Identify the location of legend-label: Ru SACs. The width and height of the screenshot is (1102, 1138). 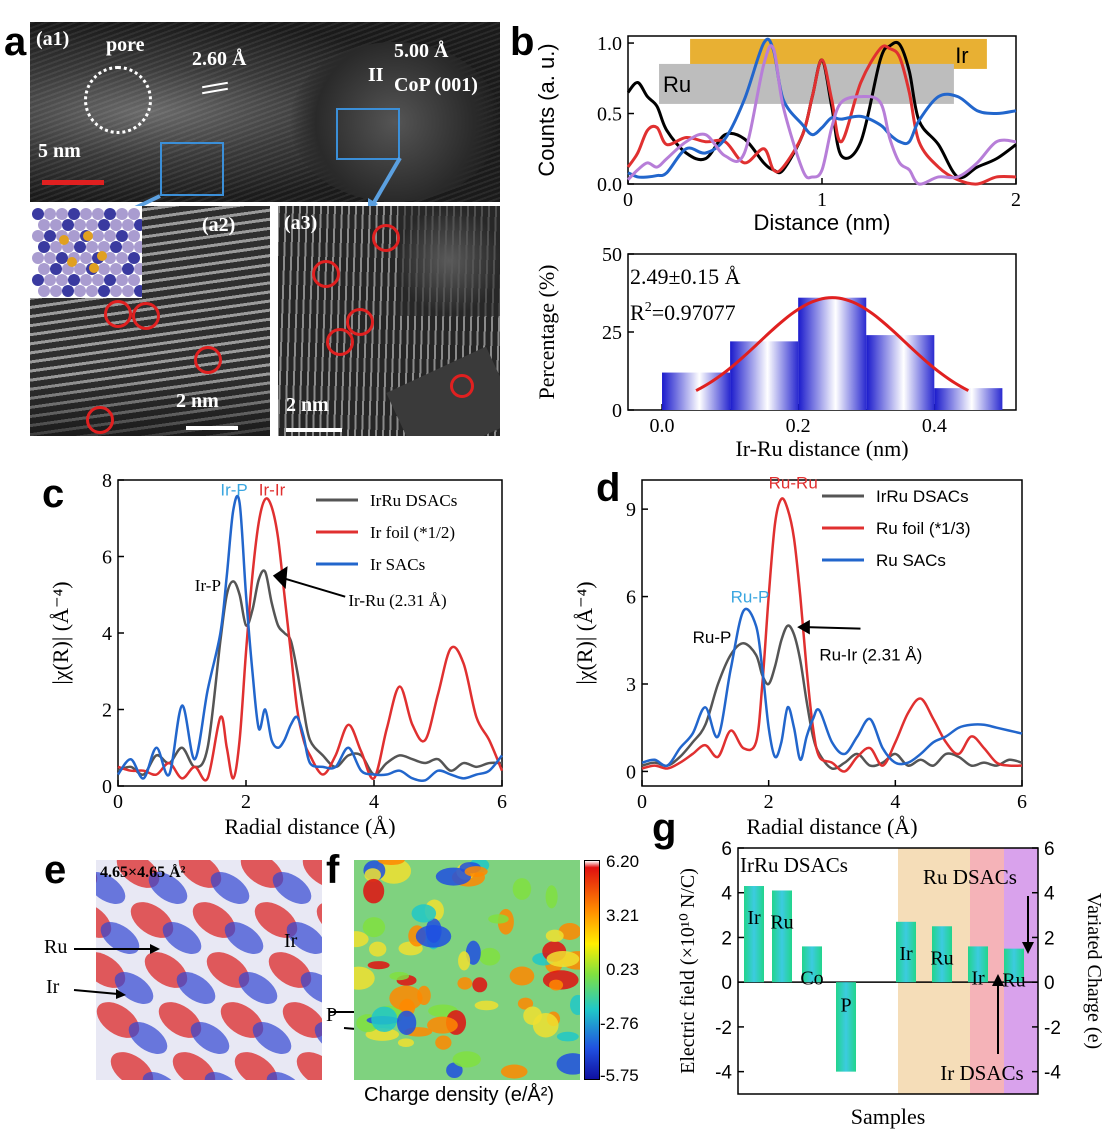
(911, 560).